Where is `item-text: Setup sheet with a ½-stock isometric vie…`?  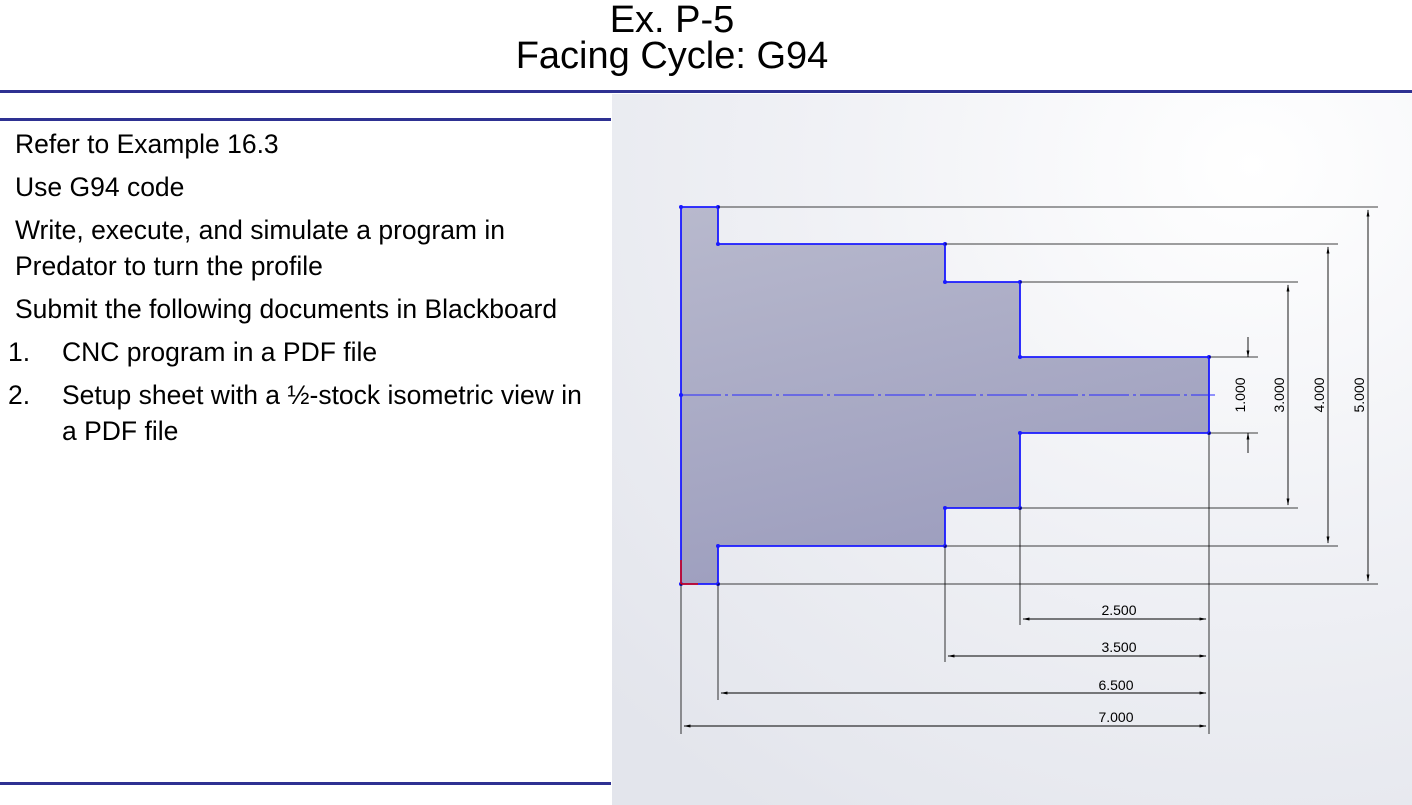 item-text: Setup sheet with a ½-stock isometric vie… is located at coordinates (322, 413).